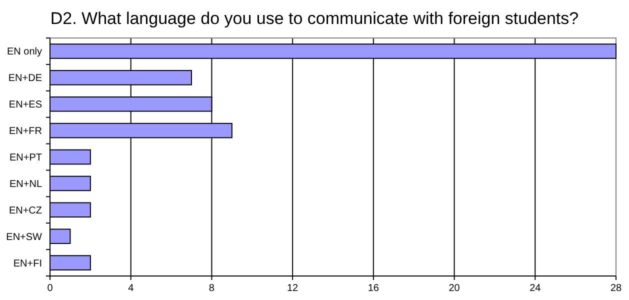 The width and height of the screenshot is (629, 300). Describe the element at coordinates (25, 210) in the screenshot. I see `y-tick-label: EN+CZ` at that location.